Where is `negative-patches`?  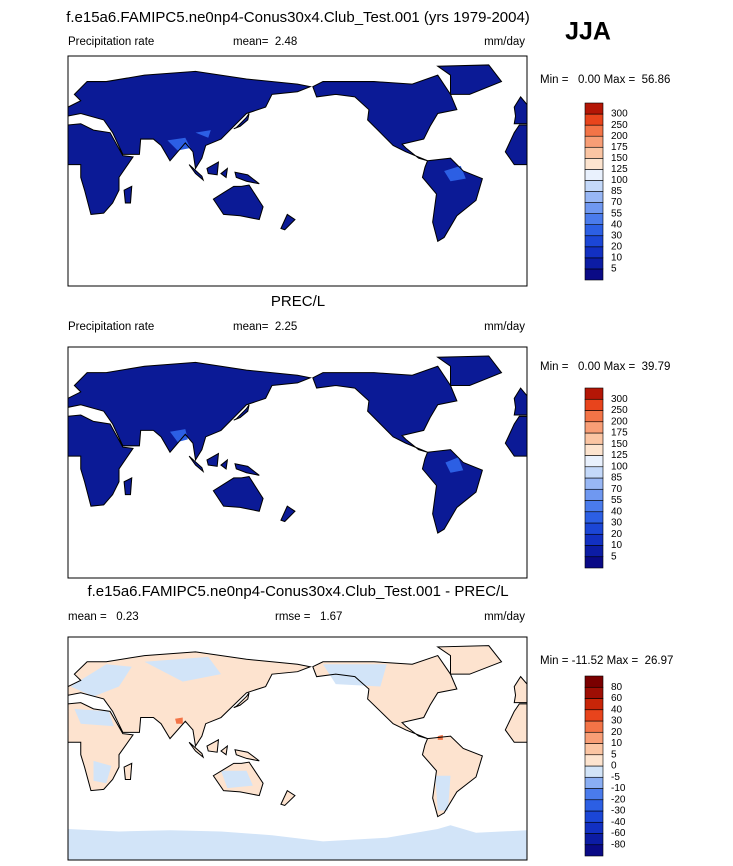 negative-patches is located at coordinates (260, 733).